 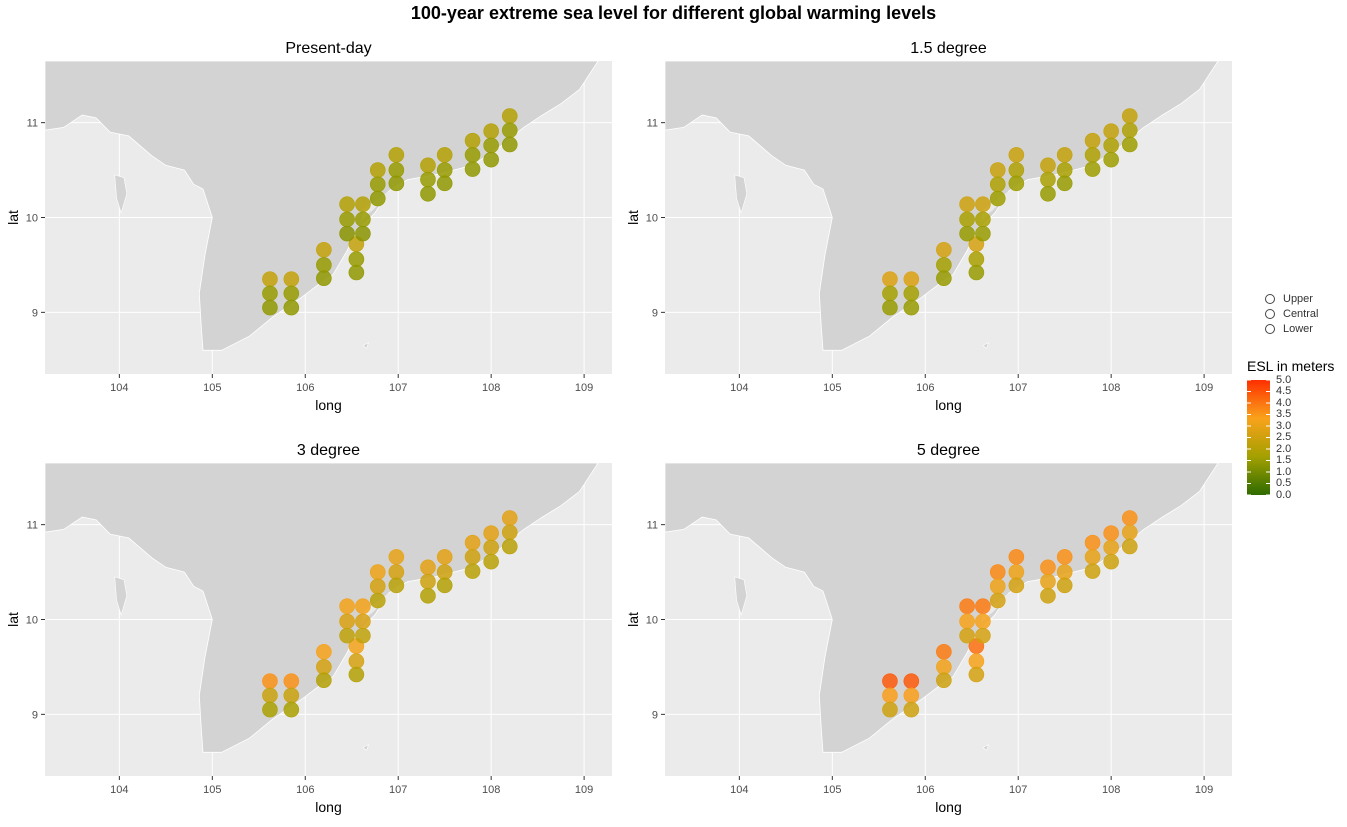 What do you see at coordinates (948, 450) in the screenshot?
I see `panel-title: 5 degree` at bounding box center [948, 450].